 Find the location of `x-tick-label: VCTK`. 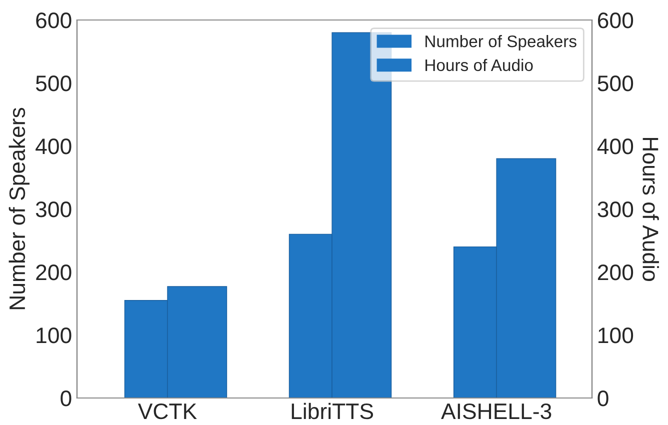

x-tick-label: VCTK is located at coordinates (167, 411).